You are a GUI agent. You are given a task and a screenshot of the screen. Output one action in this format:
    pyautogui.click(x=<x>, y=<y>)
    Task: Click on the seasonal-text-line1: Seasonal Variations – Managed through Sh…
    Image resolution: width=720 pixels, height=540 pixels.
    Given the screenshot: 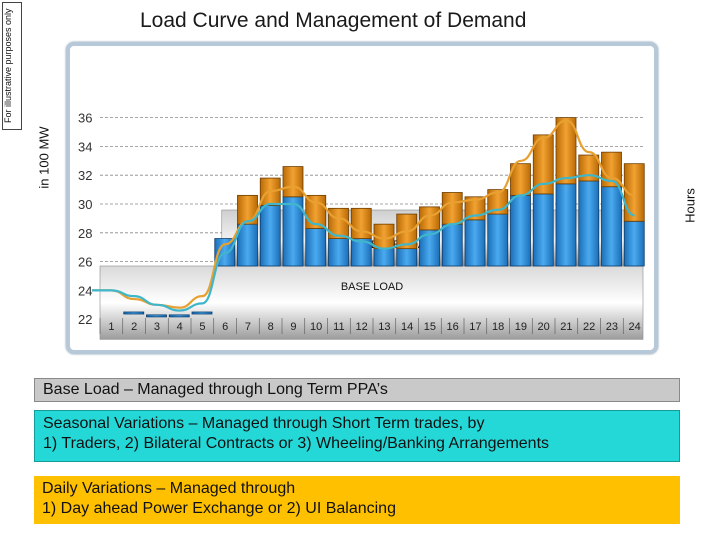 What is the action you would take?
    pyautogui.click(x=264, y=423)
    